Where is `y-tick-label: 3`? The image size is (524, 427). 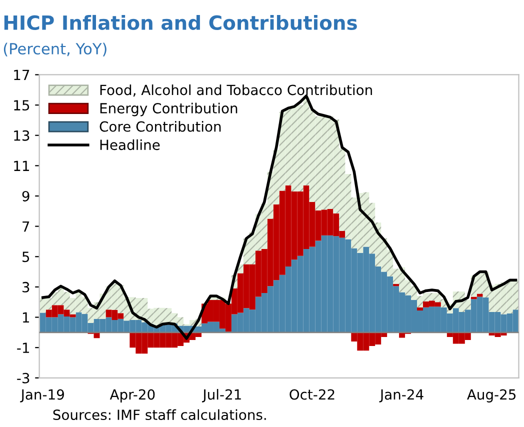 y-tick-label: 3 is located at coordinates (26, 287).